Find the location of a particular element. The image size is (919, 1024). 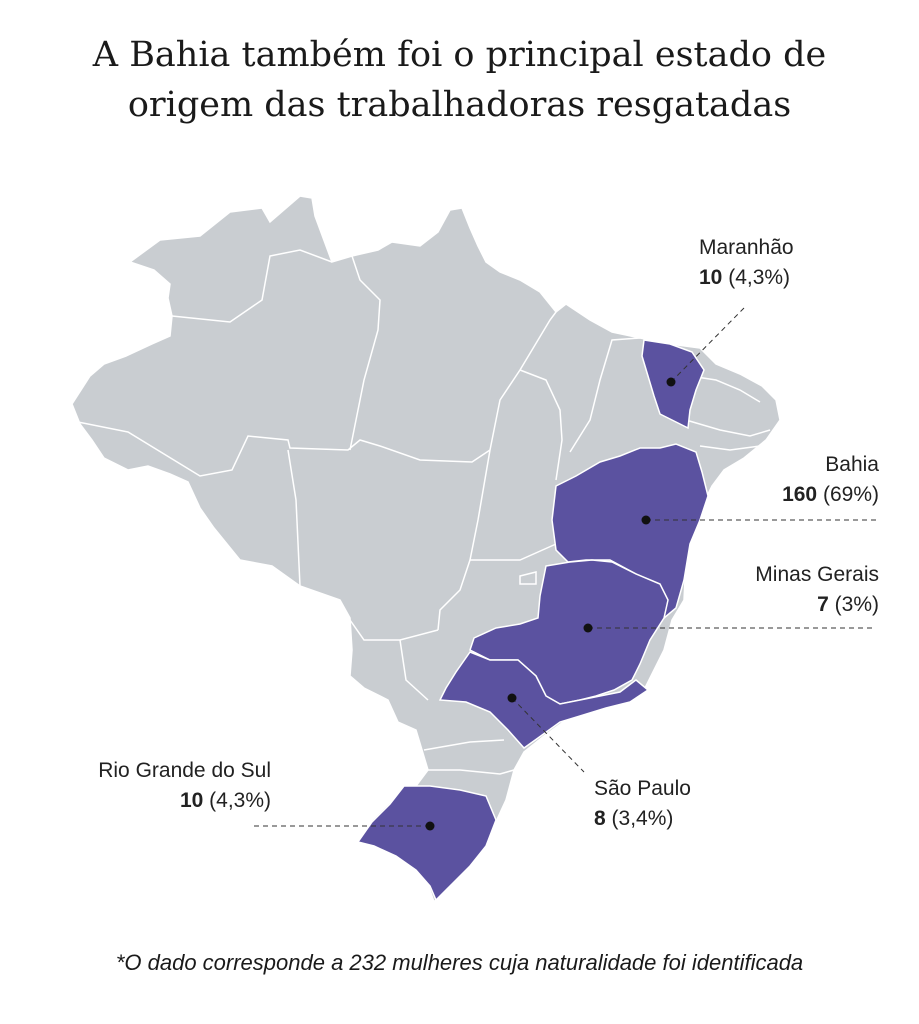

label-maranhao-name: Maranhão is located at coordinates (746, 247).